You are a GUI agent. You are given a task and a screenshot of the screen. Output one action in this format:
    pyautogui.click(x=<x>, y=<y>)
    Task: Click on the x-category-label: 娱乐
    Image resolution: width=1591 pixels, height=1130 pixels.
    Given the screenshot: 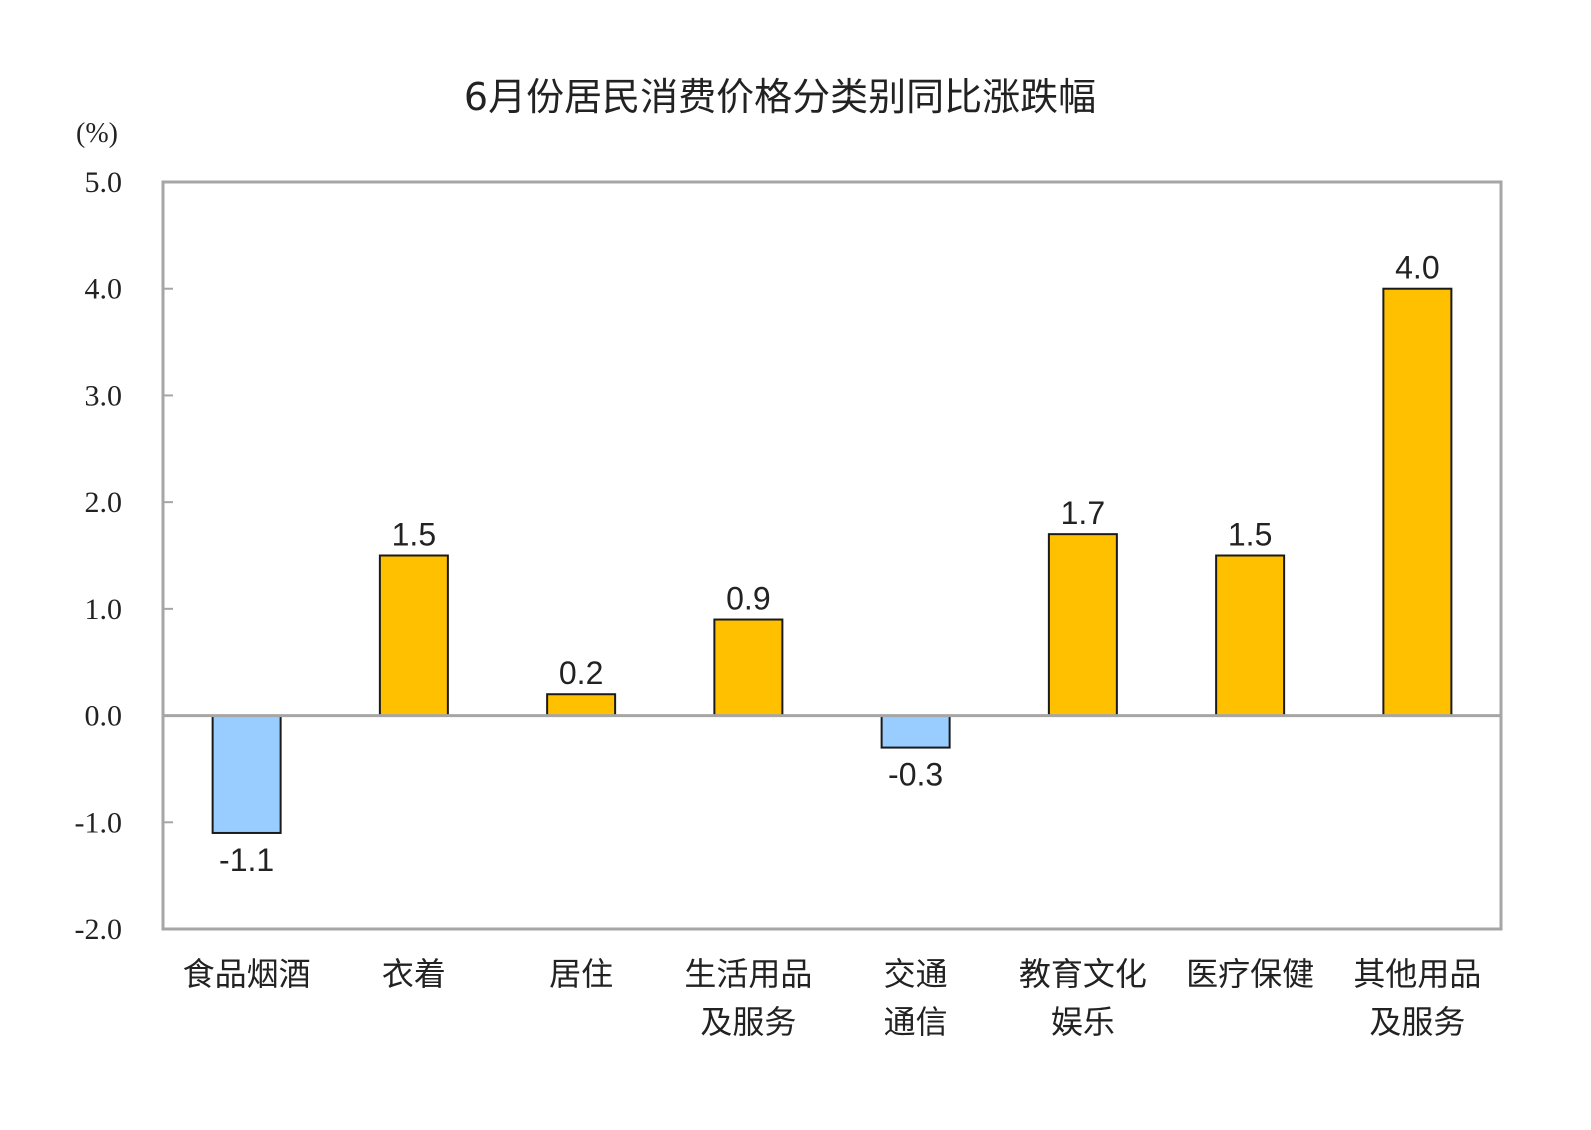 What is the action you would take?
    pyautogui.click(x=1083, y=1022)
    